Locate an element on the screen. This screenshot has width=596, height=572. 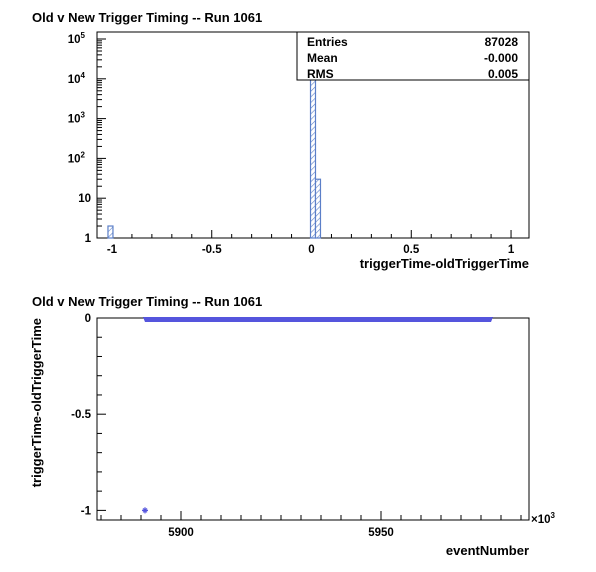
histogram-y-tick-label: 10² is located at coordinates (77, 157).